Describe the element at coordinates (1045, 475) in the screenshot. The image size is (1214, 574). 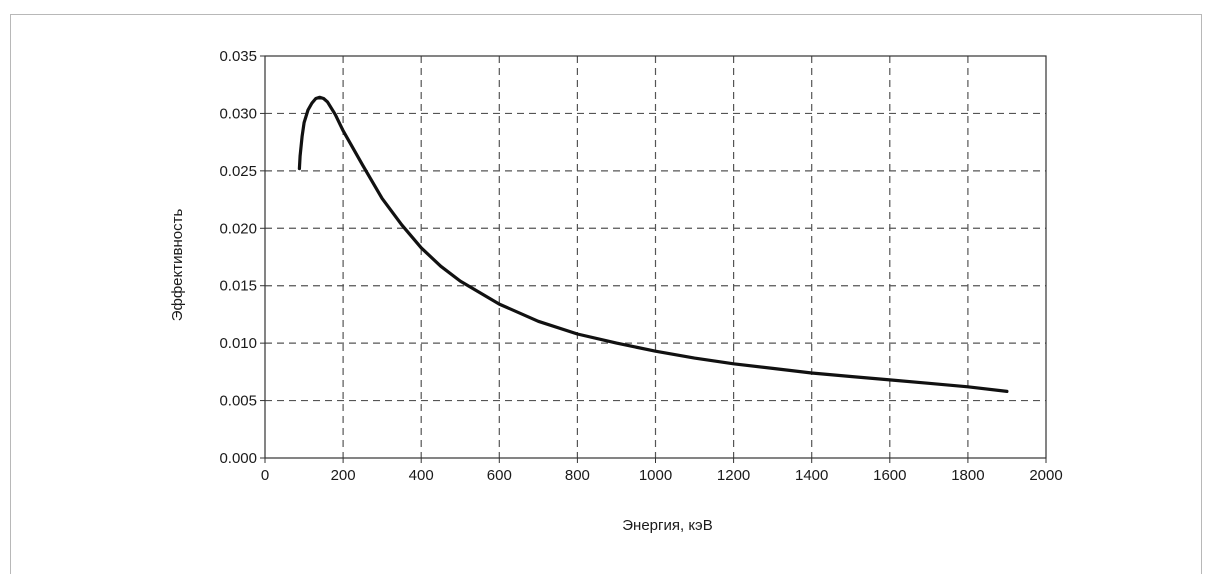
I see `x-tick-label: 2000` at that location.